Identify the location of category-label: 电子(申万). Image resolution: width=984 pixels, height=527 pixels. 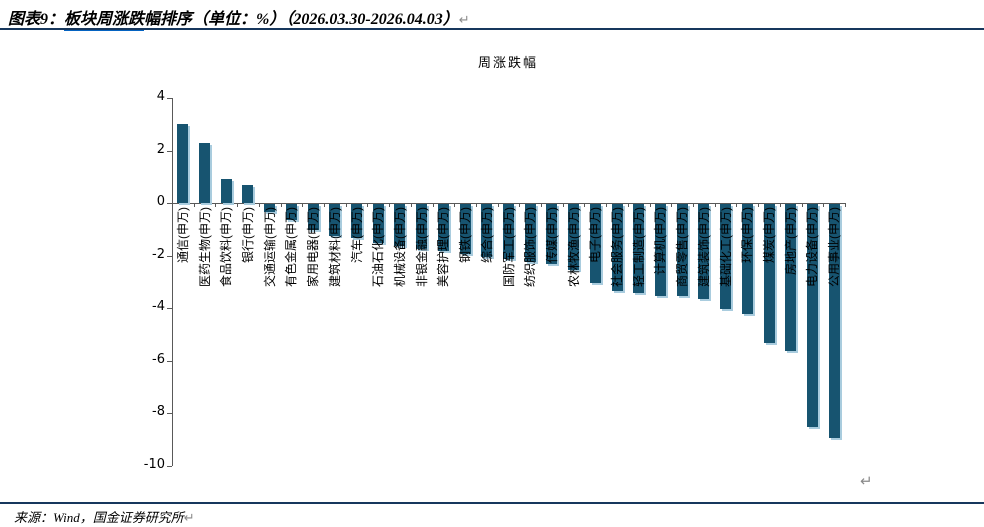
(595, 235).